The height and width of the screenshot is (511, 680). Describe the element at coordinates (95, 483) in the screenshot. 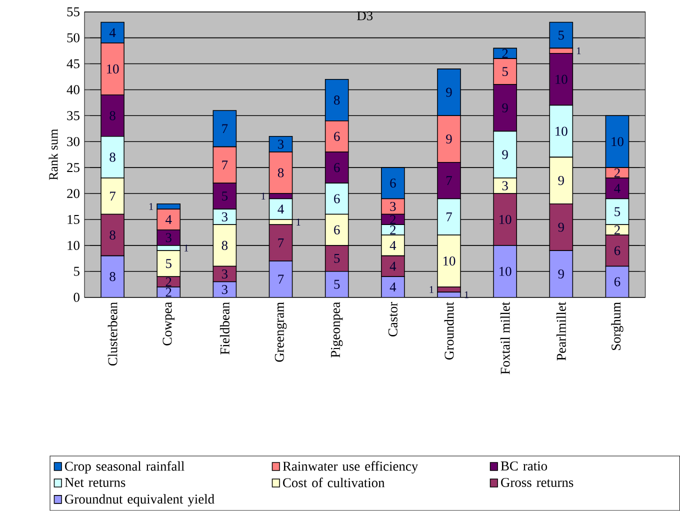

I see `legend-label: Net returns` at that location.